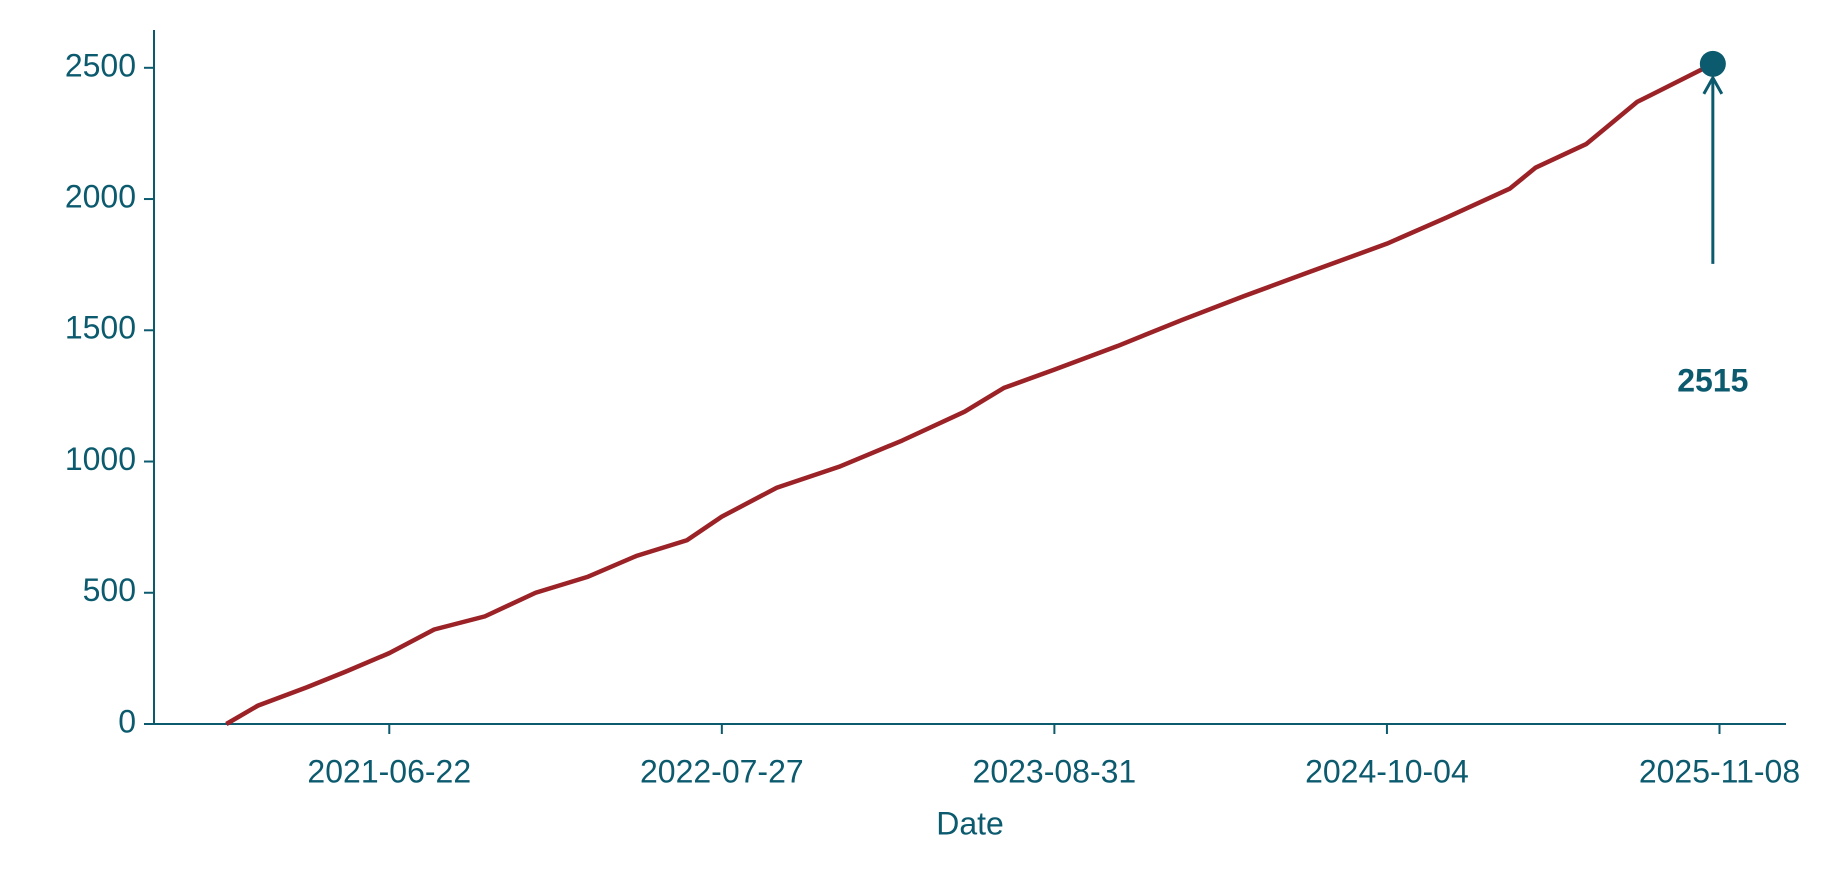 The height and width of the screenshot is (879, 1846). I want to click on y-tick-label: 2500, so click(100, 65).